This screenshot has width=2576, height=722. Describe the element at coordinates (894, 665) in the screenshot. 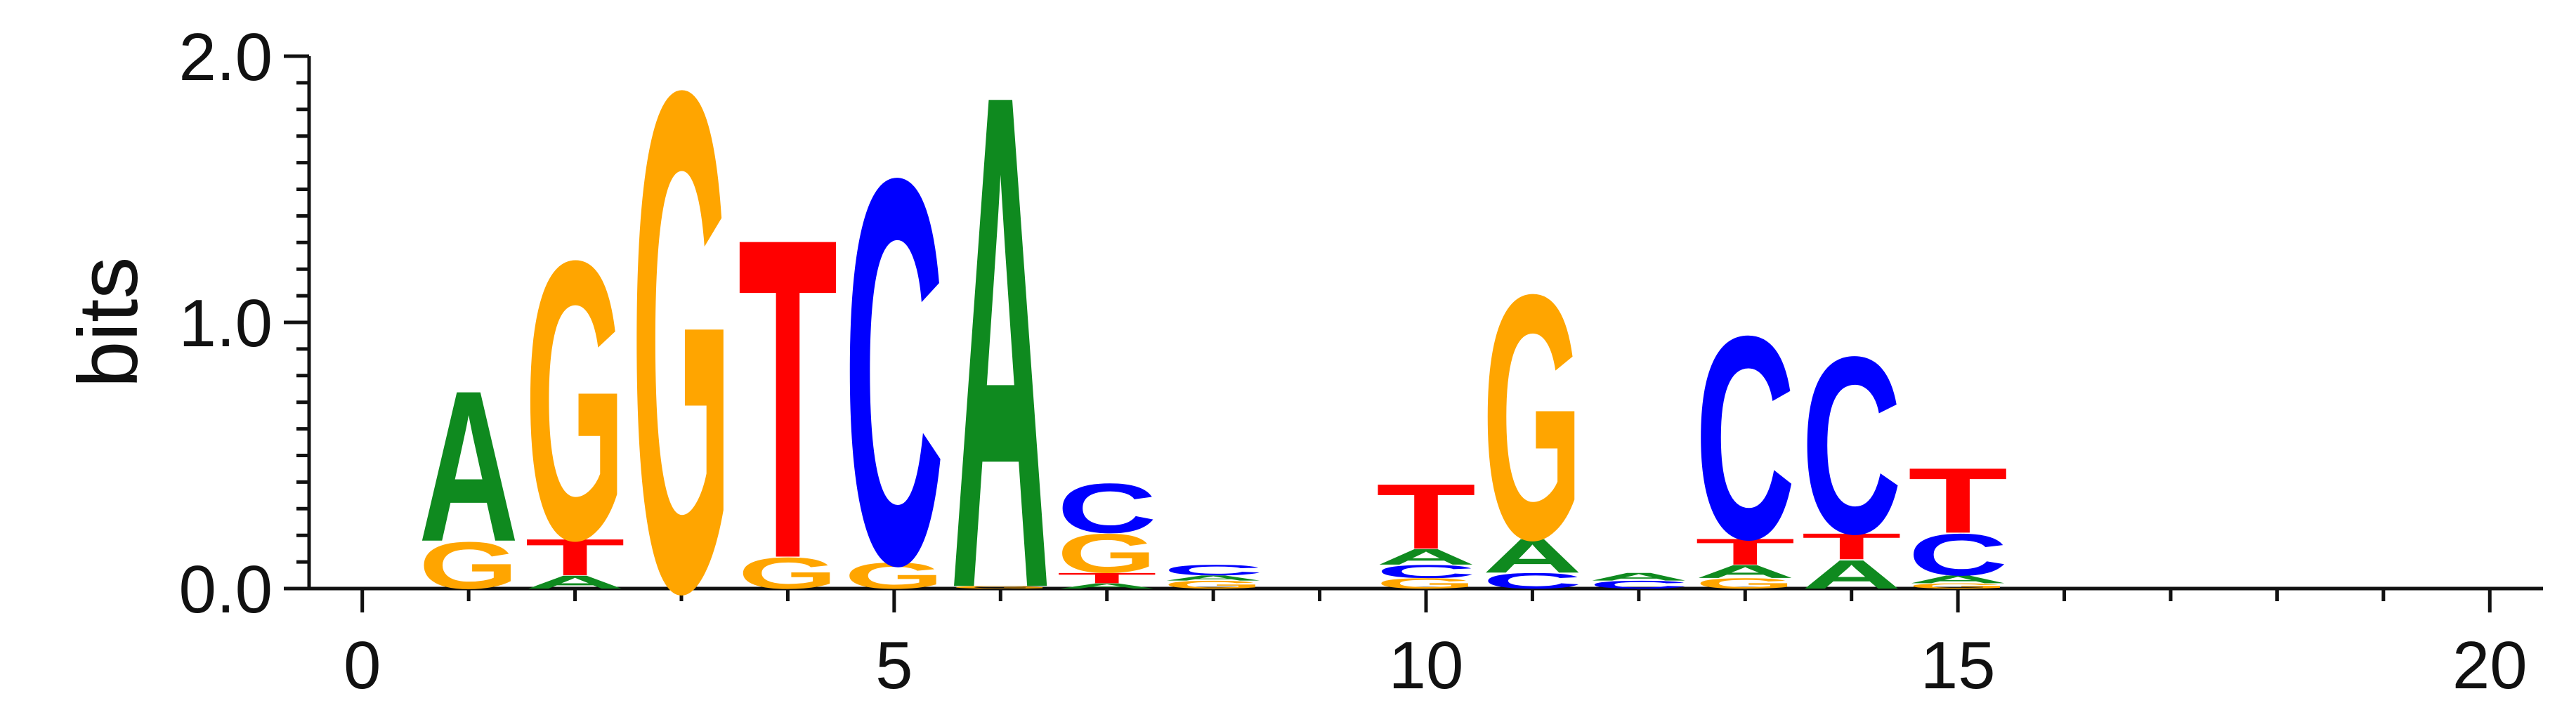

I see `x-tick-label: 5` at that location.